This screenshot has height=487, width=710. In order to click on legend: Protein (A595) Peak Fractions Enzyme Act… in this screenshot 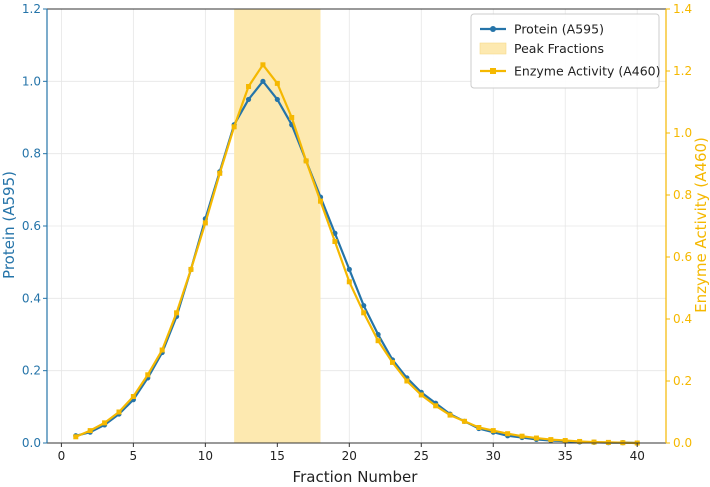, I will do `click(565, 51)`.